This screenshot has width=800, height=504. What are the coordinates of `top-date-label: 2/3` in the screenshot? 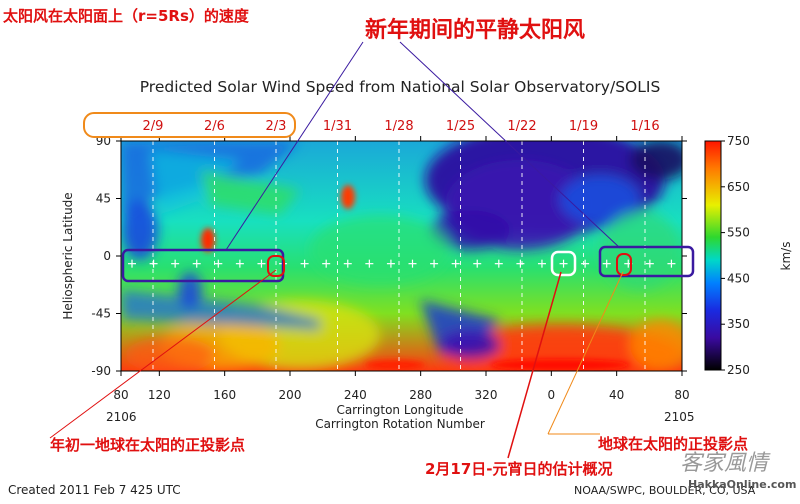 It's located at (276, 126).